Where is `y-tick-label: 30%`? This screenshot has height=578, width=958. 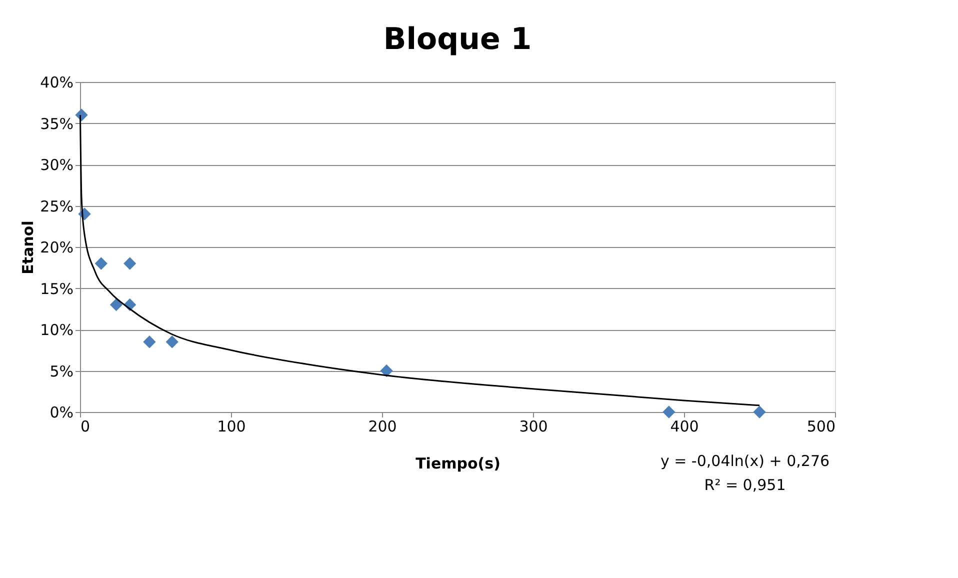 y-tick-label: 30% is located at coordinates (57, 165).